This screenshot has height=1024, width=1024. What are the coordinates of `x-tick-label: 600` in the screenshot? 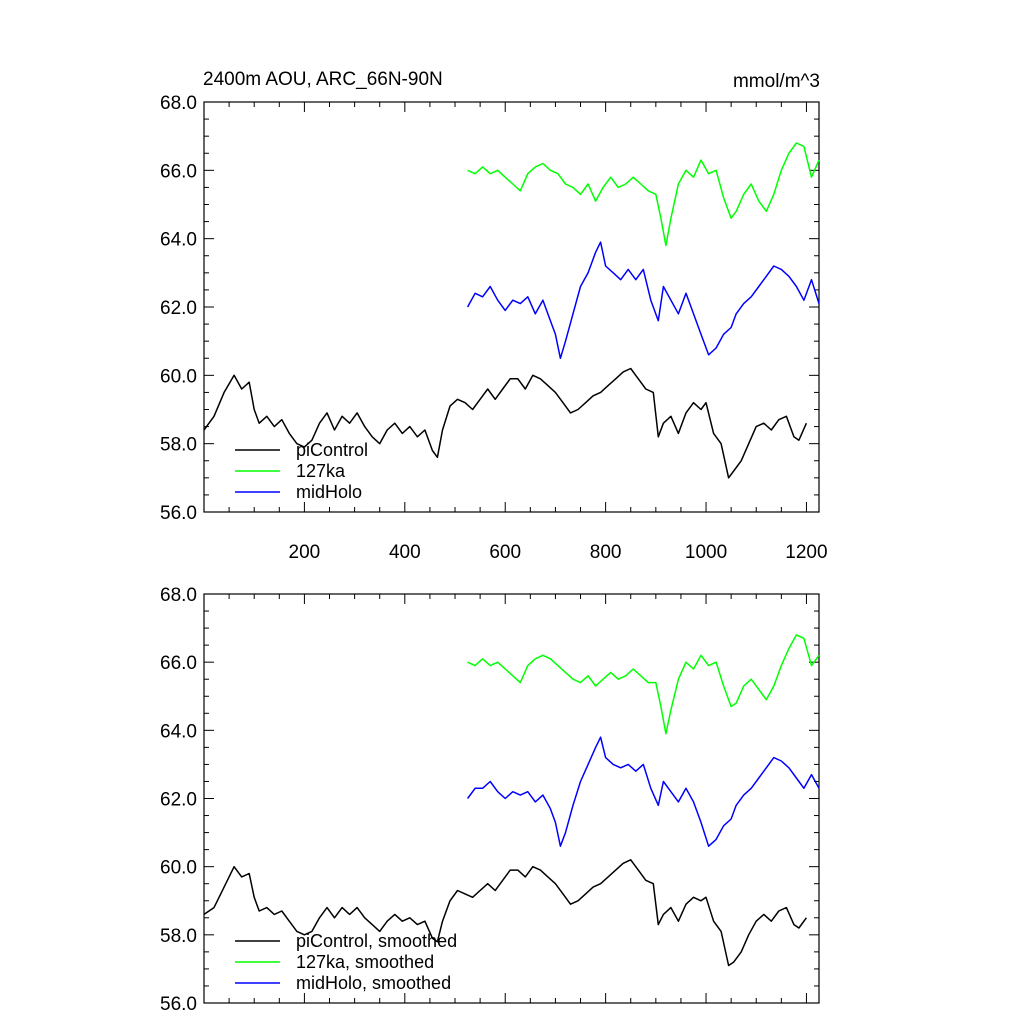 It's located at (505, 552).